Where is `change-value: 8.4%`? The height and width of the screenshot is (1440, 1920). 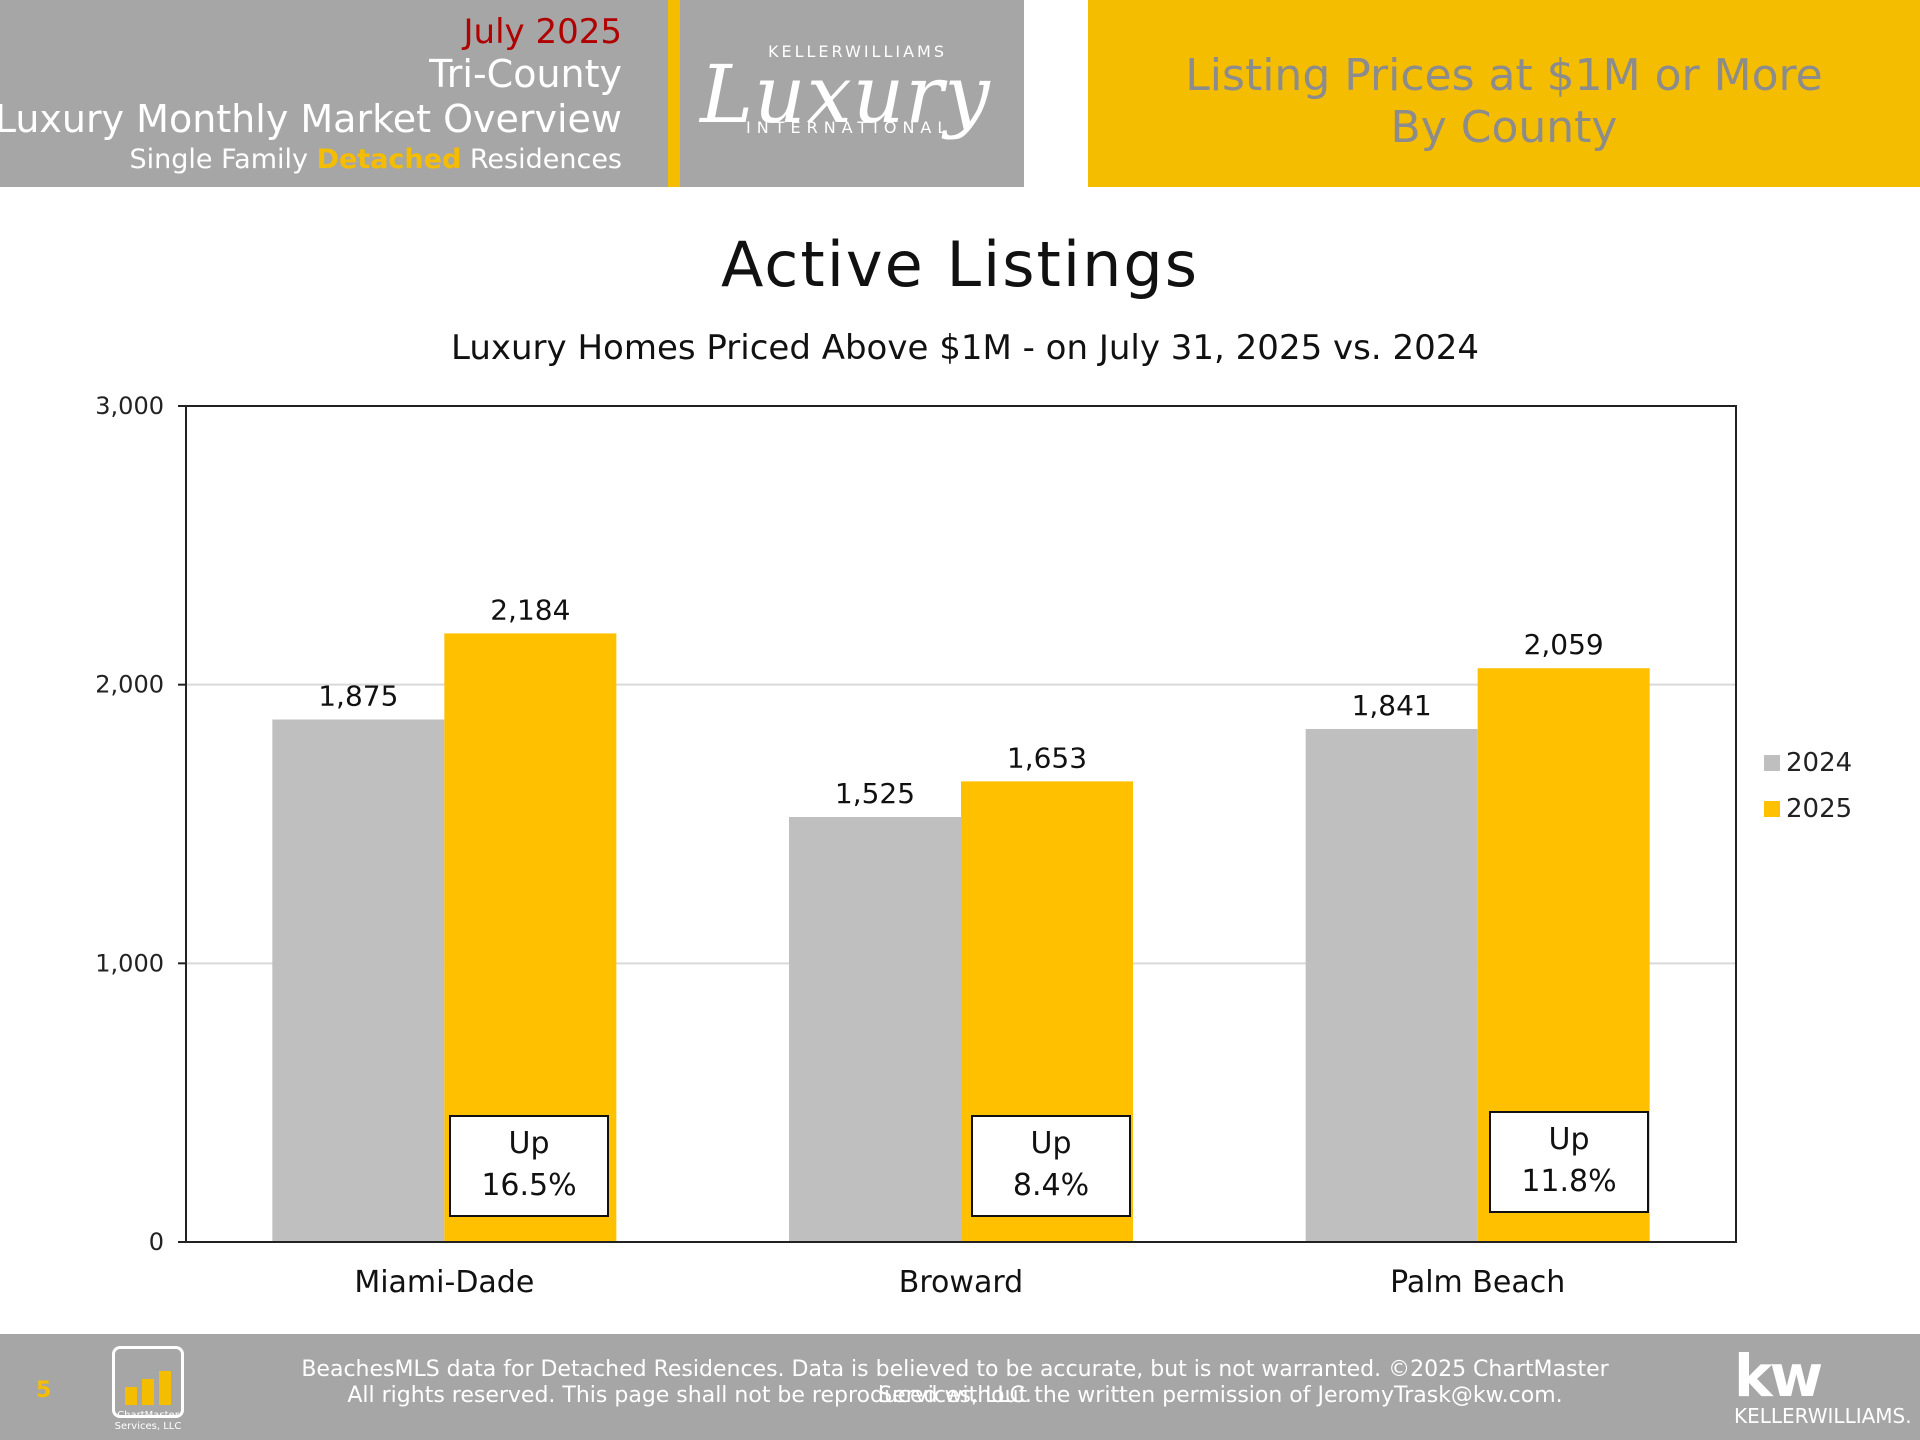
change-value: 8.4% is located at coordinates (1051, 1185).